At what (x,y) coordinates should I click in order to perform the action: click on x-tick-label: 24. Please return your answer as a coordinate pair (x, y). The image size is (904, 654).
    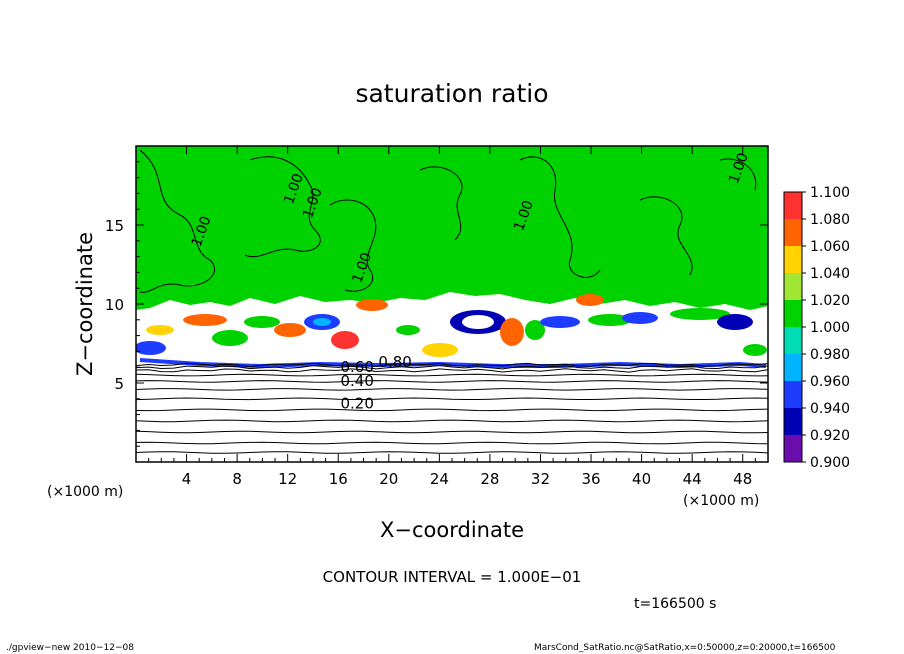
    Looking at the image, I should click on (439, 479).